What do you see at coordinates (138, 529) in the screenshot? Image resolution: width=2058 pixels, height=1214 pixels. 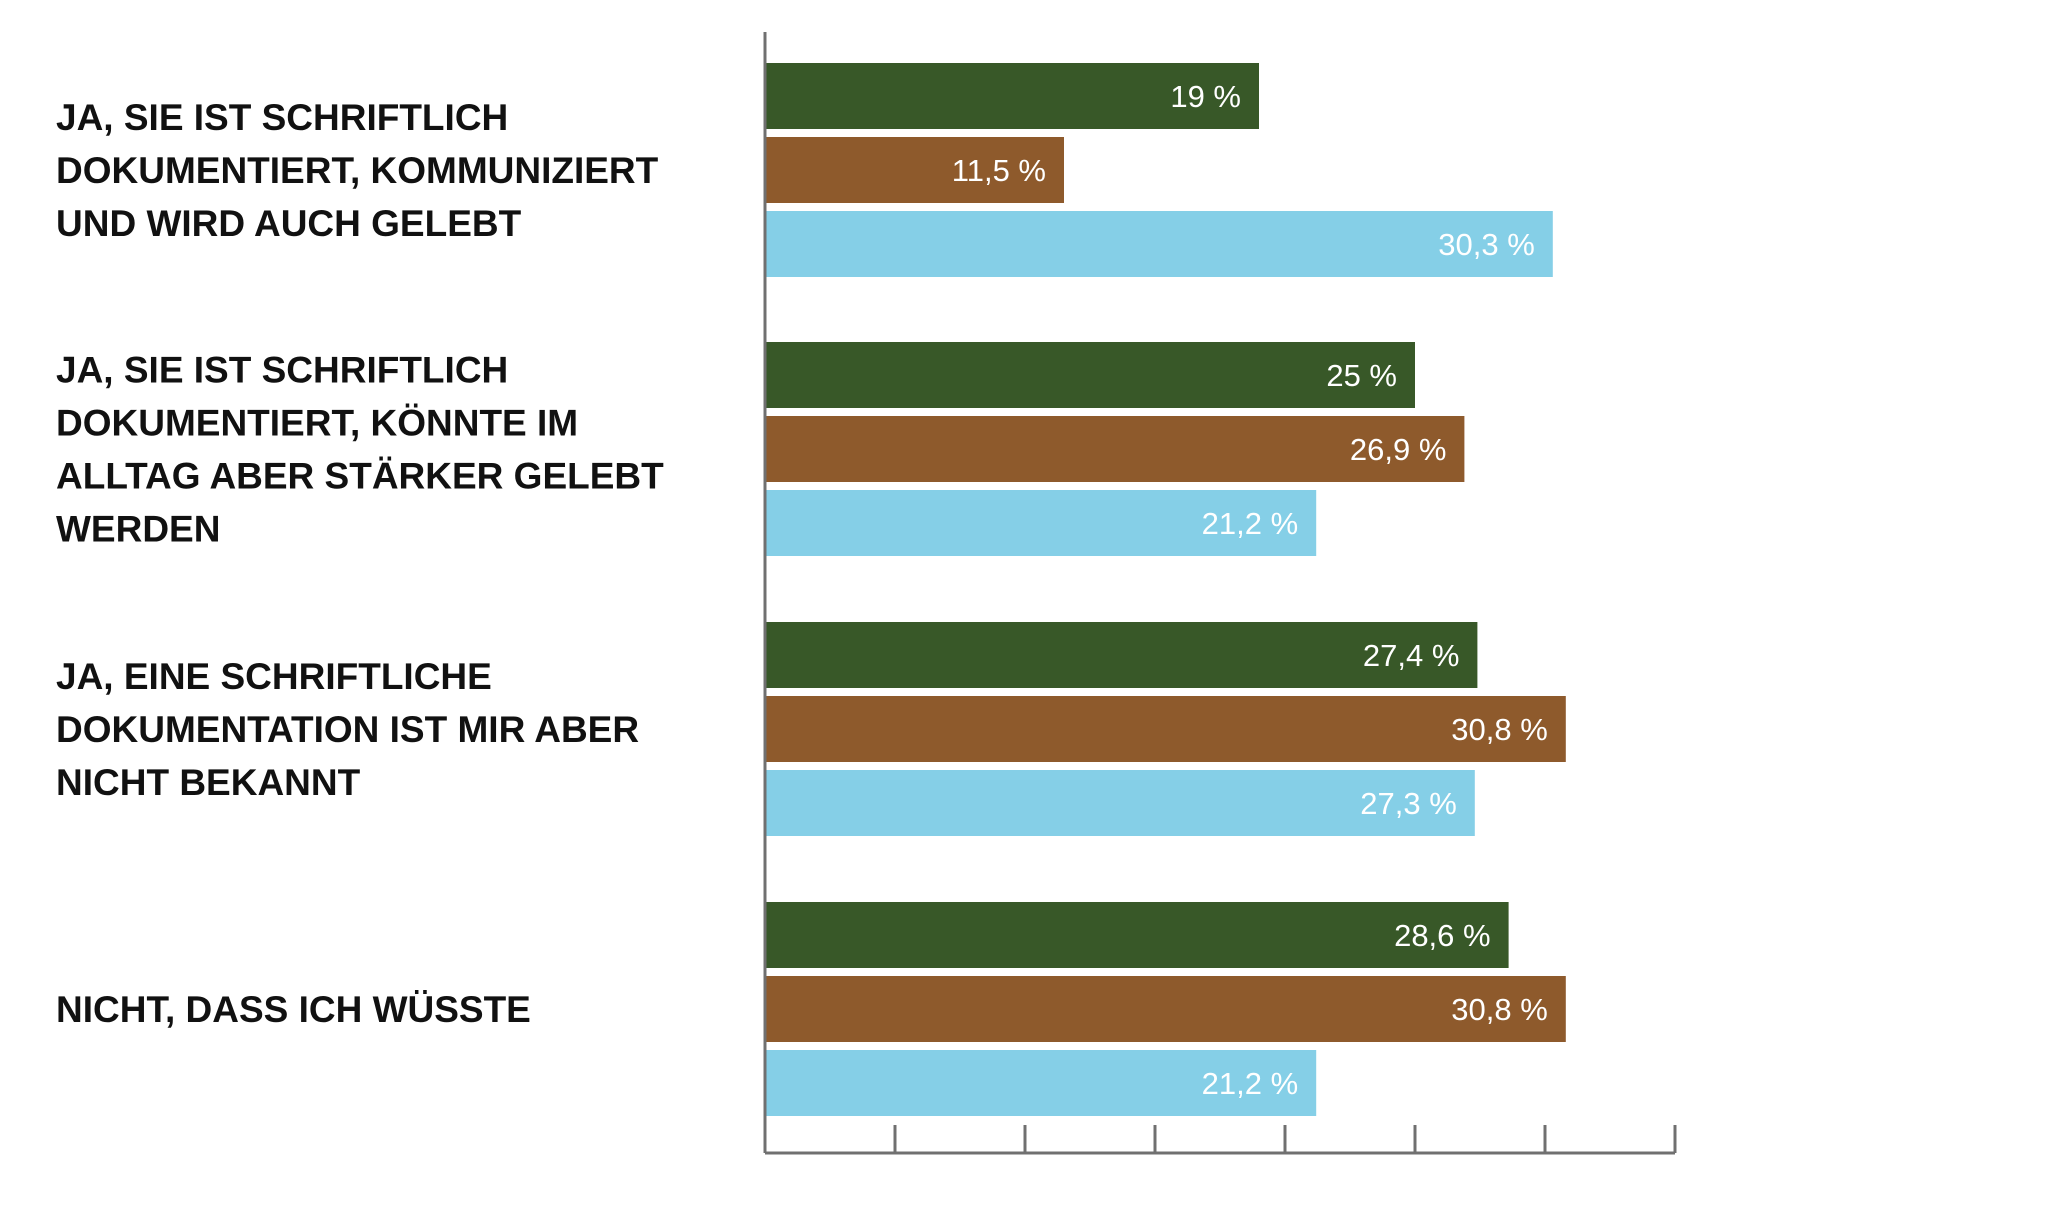 I see `category-label-line: WERDEN` at bounding box center [138, 529].